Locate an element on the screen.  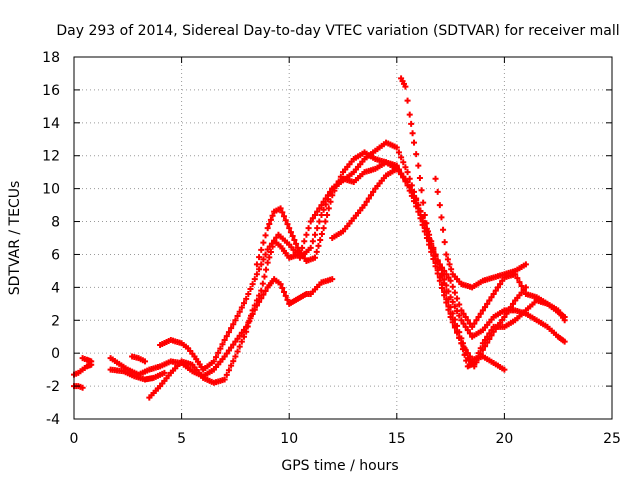
x-tick-label: 20 is located at coordinates (504, 439).